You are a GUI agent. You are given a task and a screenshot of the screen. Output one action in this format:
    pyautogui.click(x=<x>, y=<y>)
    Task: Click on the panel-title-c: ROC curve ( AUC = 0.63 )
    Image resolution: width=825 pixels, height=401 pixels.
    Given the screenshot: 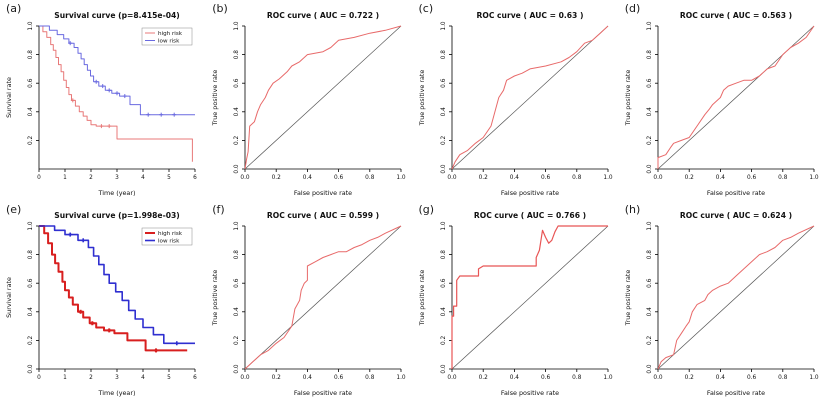 What is the action you would take?
    pyautogui.click(x=529, y=15)
    